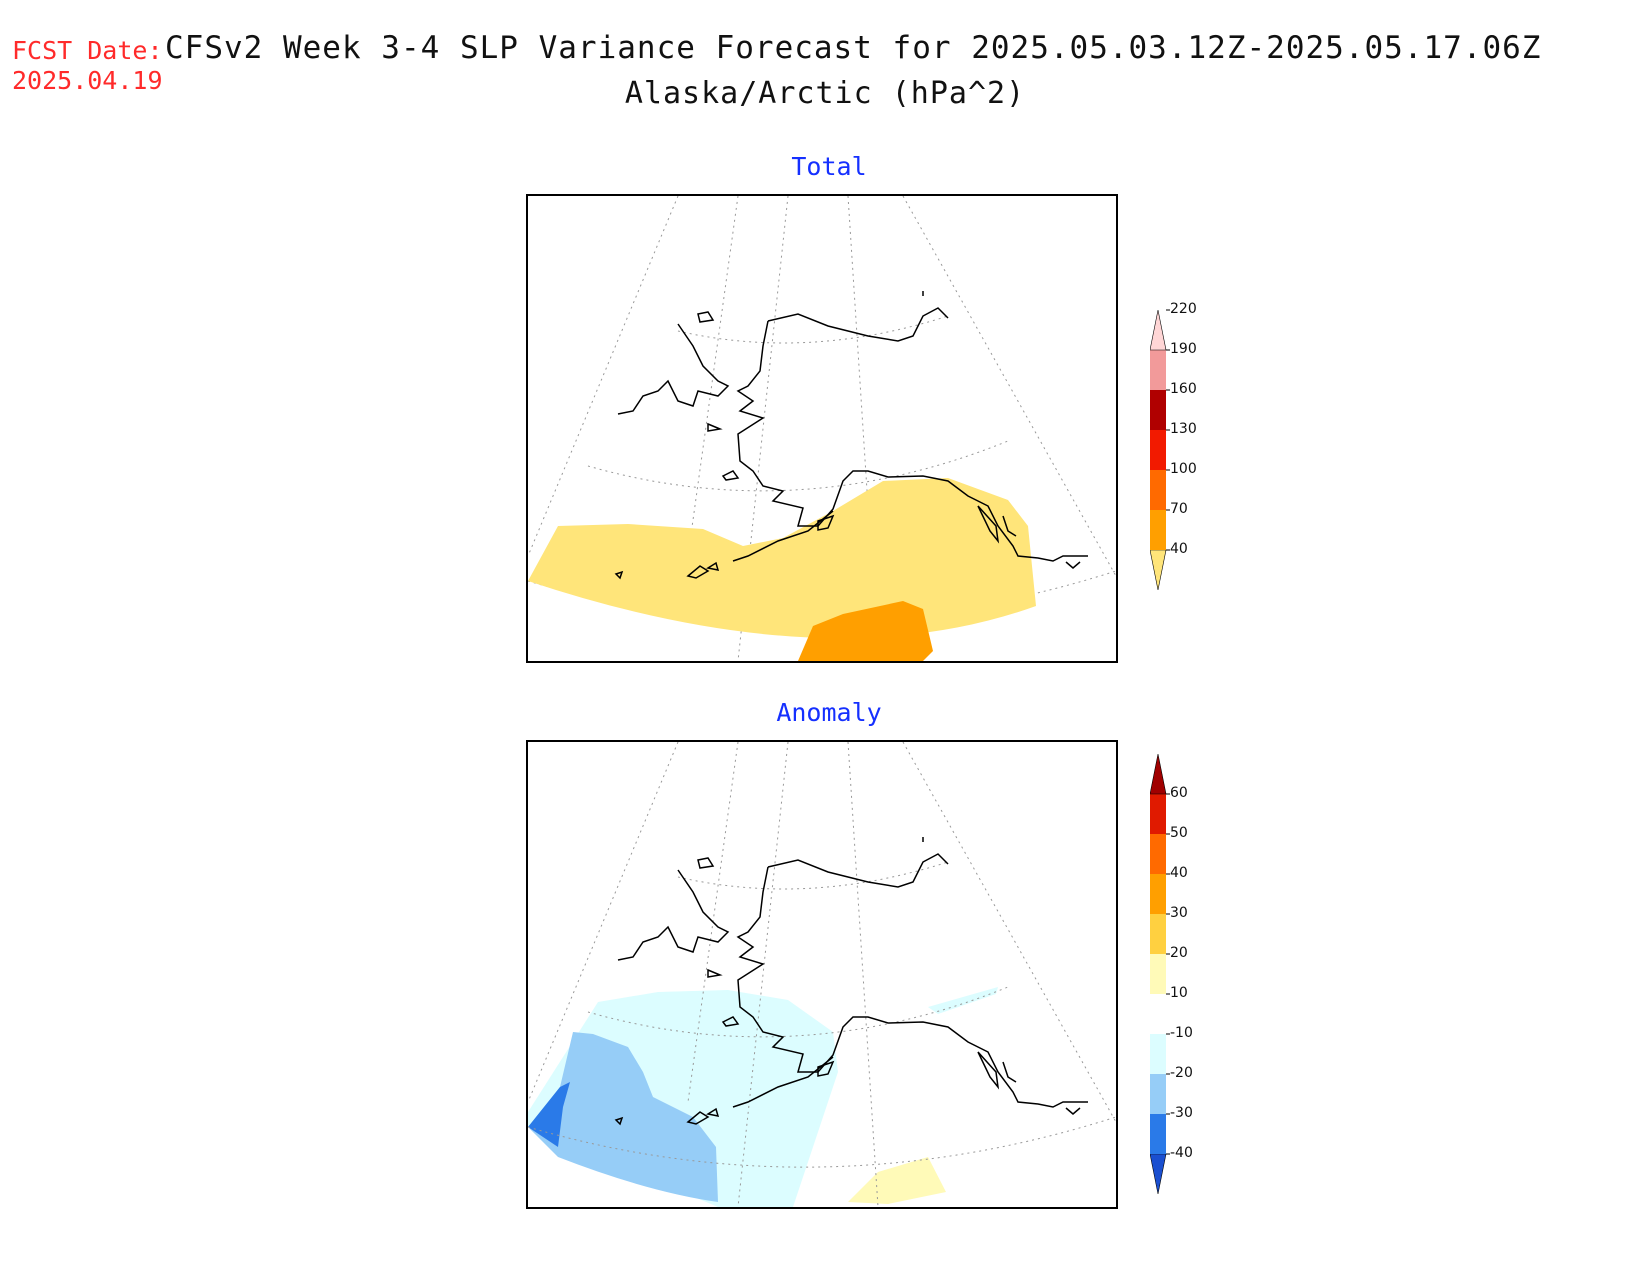  I want to click on colorbar-tick-label: 20, so click(1179, 953).